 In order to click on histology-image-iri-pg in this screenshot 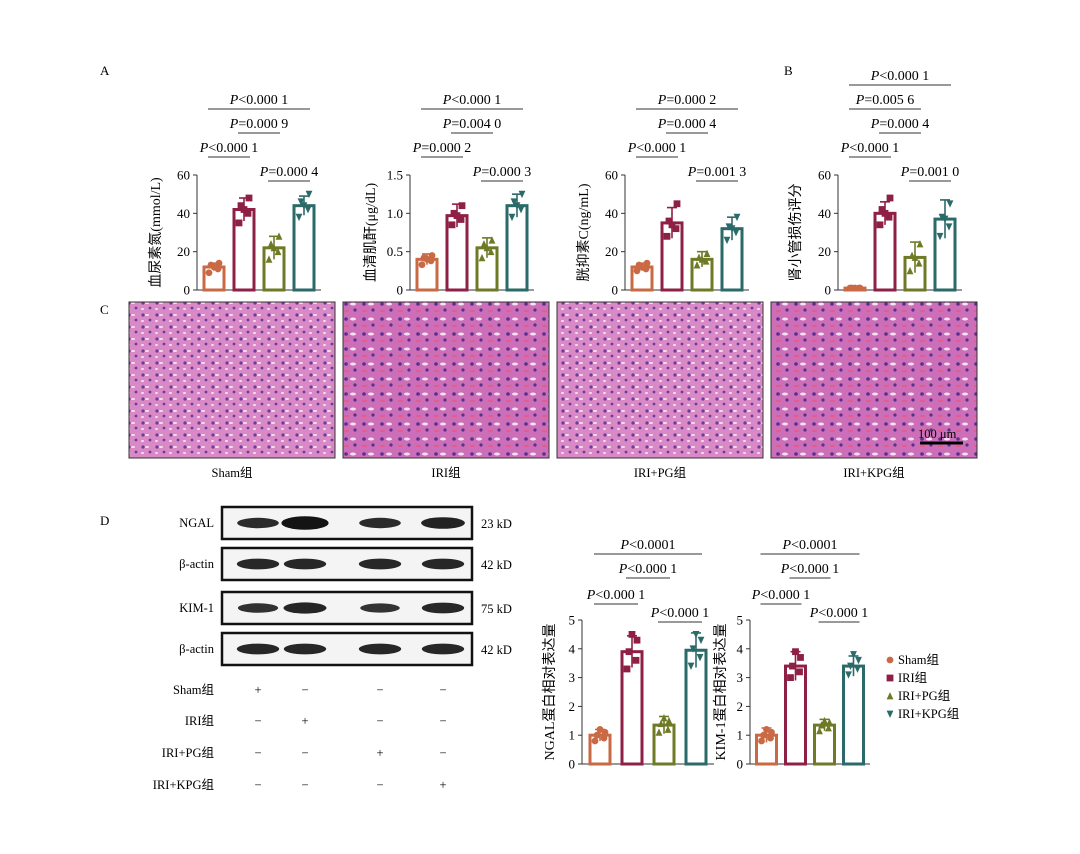, I will do `click(660, 380)`.